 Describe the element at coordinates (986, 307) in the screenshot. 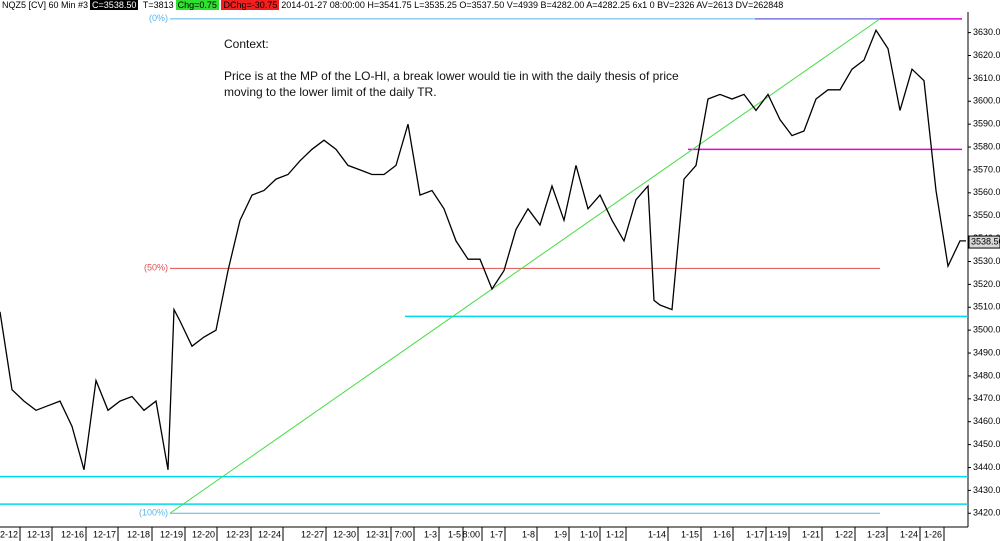

I see `y-tick-label: 3510.00` at that location.